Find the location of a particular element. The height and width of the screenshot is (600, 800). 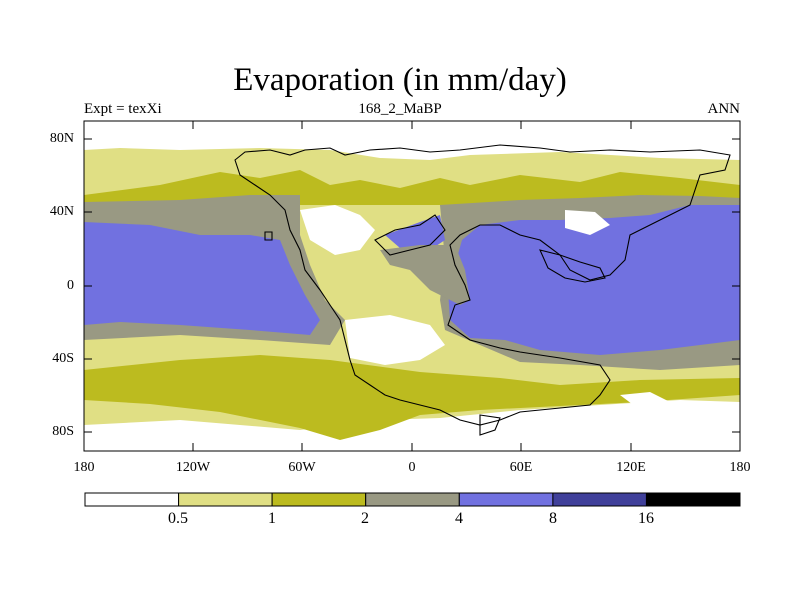

panthalassa-ocean-east is located at coordinates (202, 278).